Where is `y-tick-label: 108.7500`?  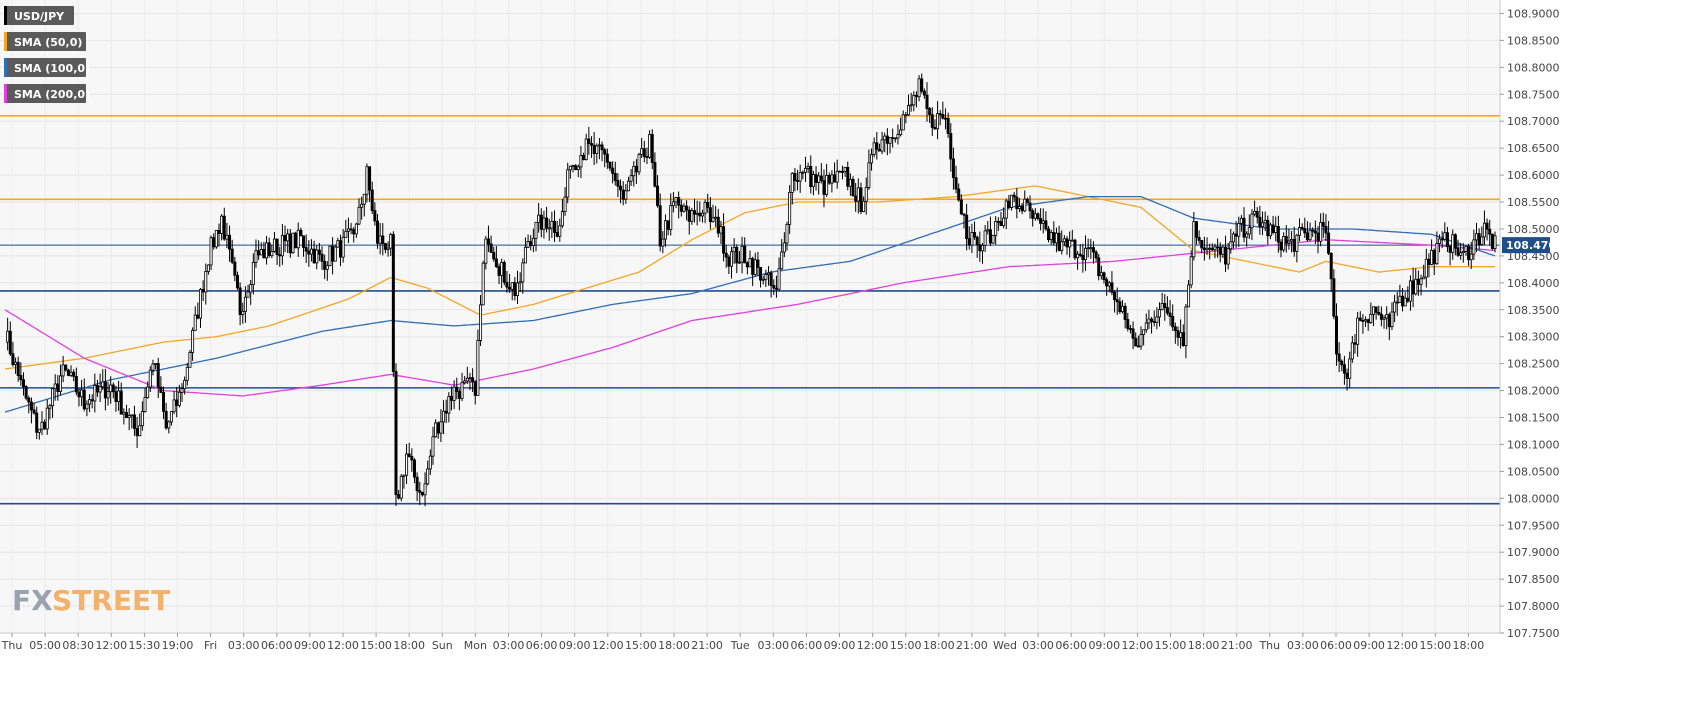 y-tick-label: 108.7500 is located at coordinates (1533, 94).